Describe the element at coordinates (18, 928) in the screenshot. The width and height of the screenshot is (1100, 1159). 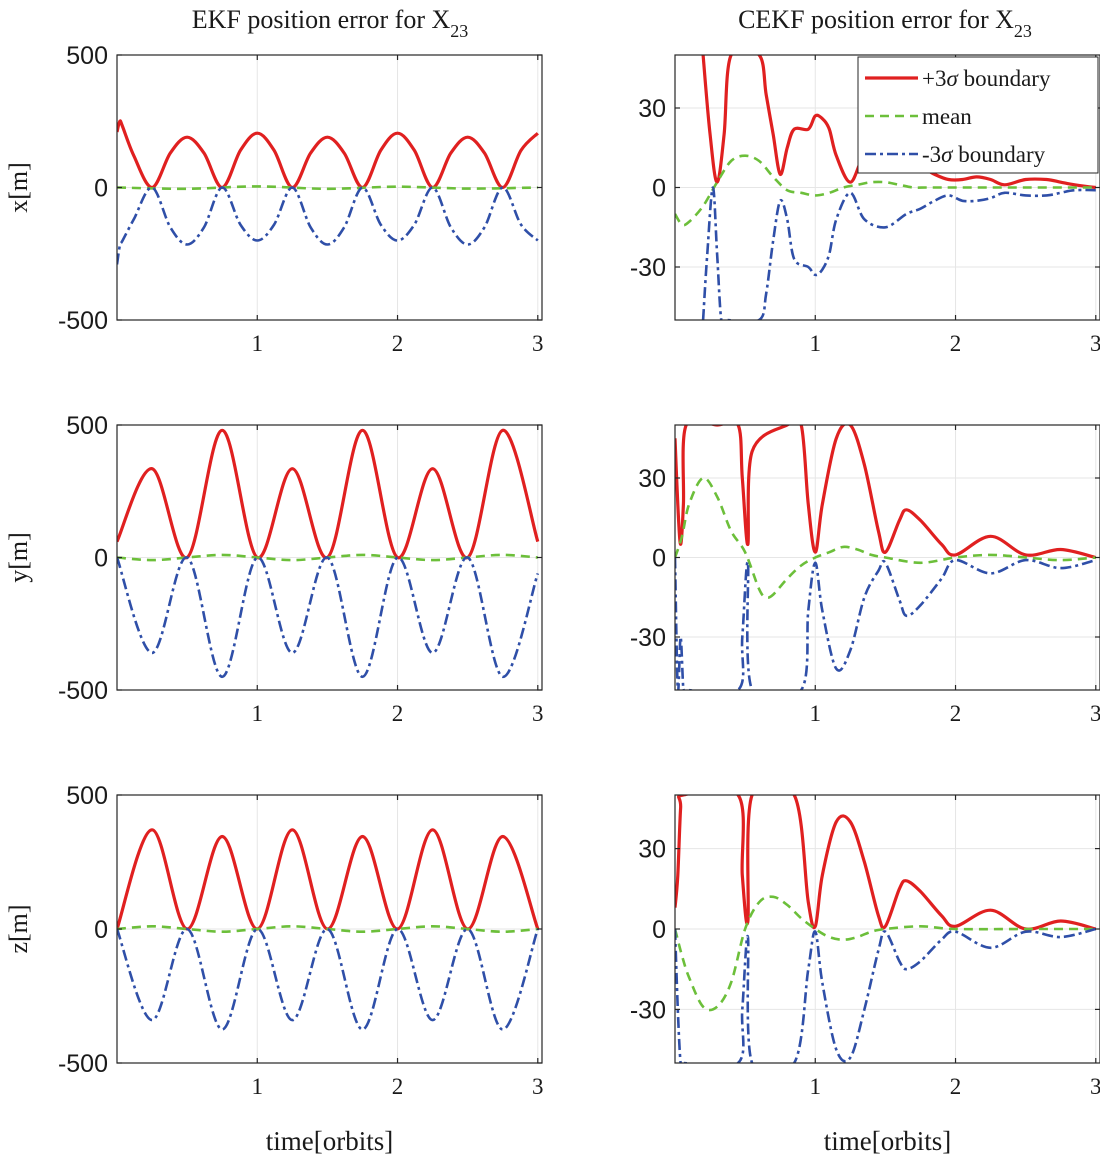
I see `y-axis-label: z[m]` at that location.